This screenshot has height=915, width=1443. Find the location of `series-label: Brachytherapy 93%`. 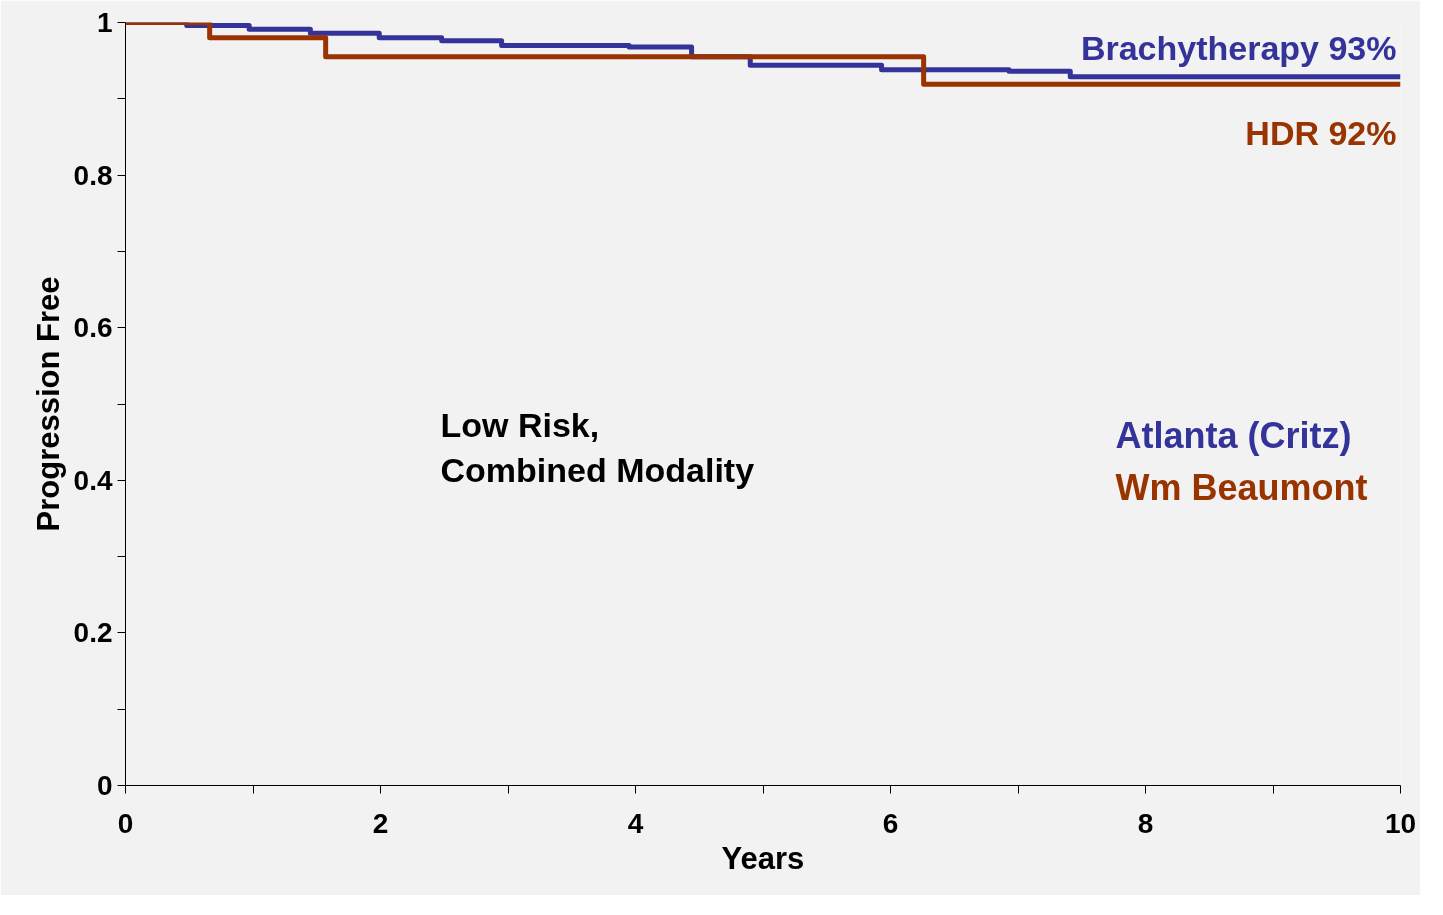

series-label: Brachytherapy 93% is located at coordinates (1238, 47).